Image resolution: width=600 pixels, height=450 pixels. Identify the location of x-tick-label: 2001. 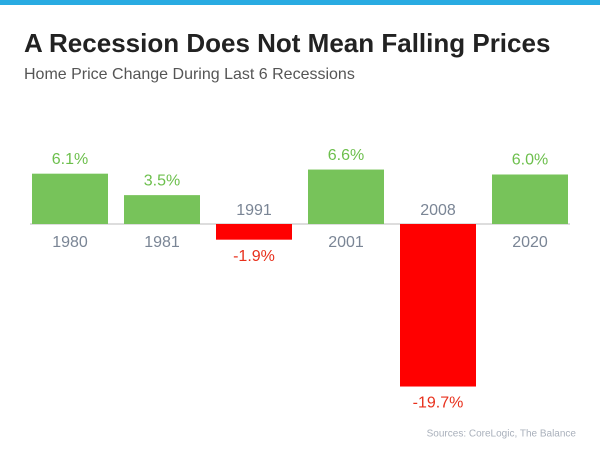
(346, 242).